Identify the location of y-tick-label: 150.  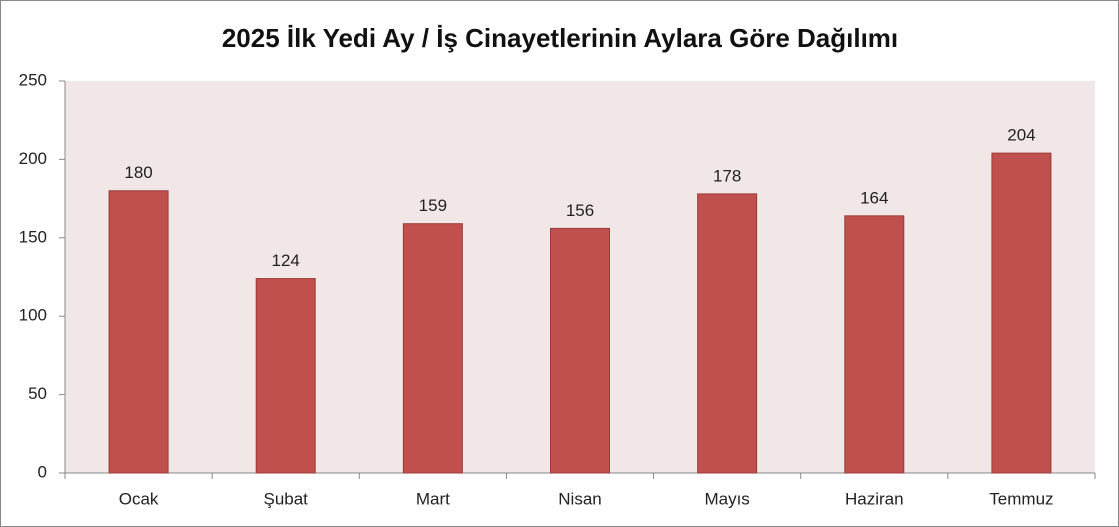
(33, 236).